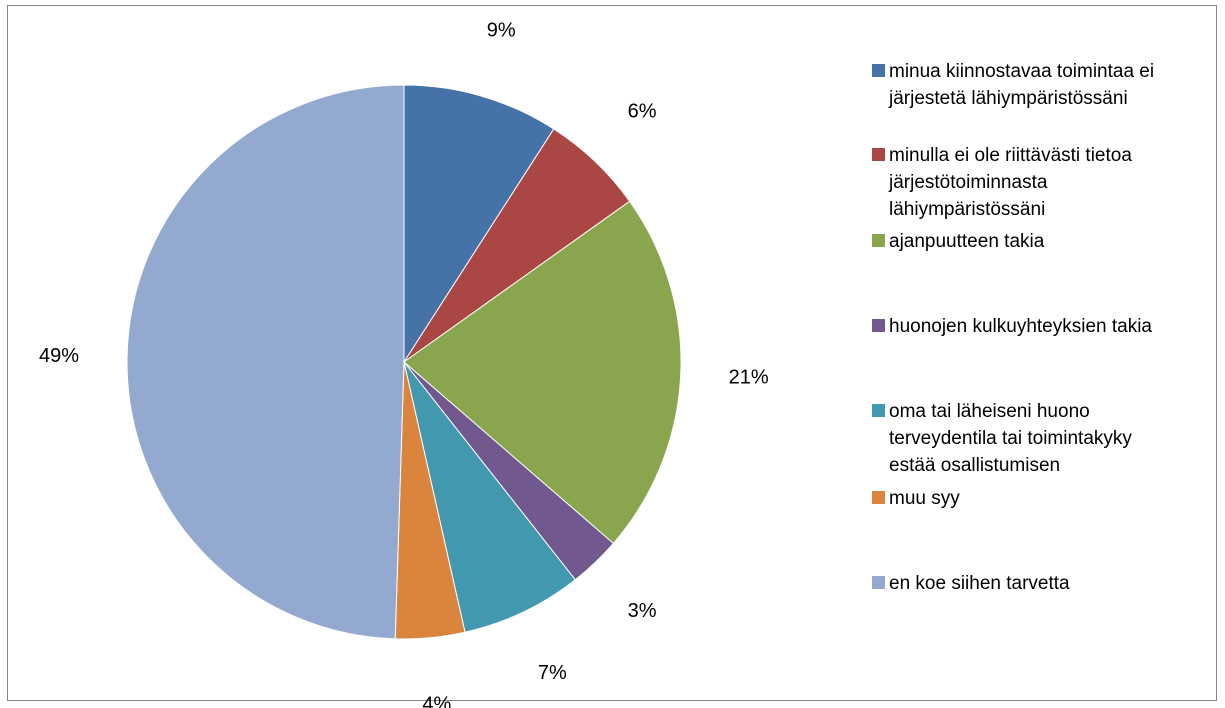 The image size is (1225, 708). What do you see at coordinates (436, 701) in the screenshot?
I see `pie-data-label: 4%` at bounding box center [436, 701].